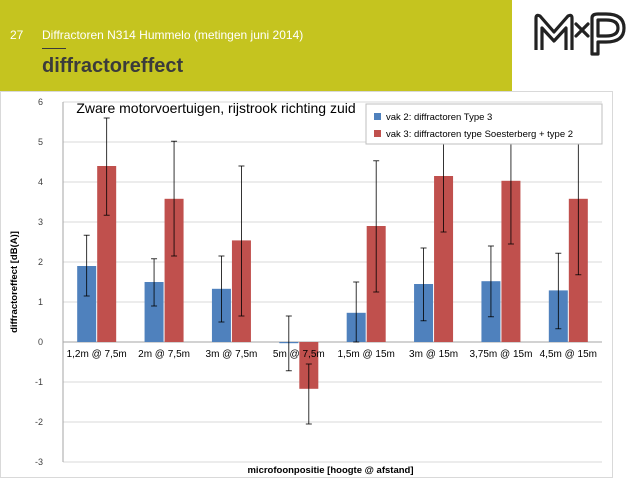 The height and width of the screenshot is (479, 638). What do you see at coordinates (40, 182) in the screenshot?
I see `y-tick-label: 4` at bounding box center [40, 182].